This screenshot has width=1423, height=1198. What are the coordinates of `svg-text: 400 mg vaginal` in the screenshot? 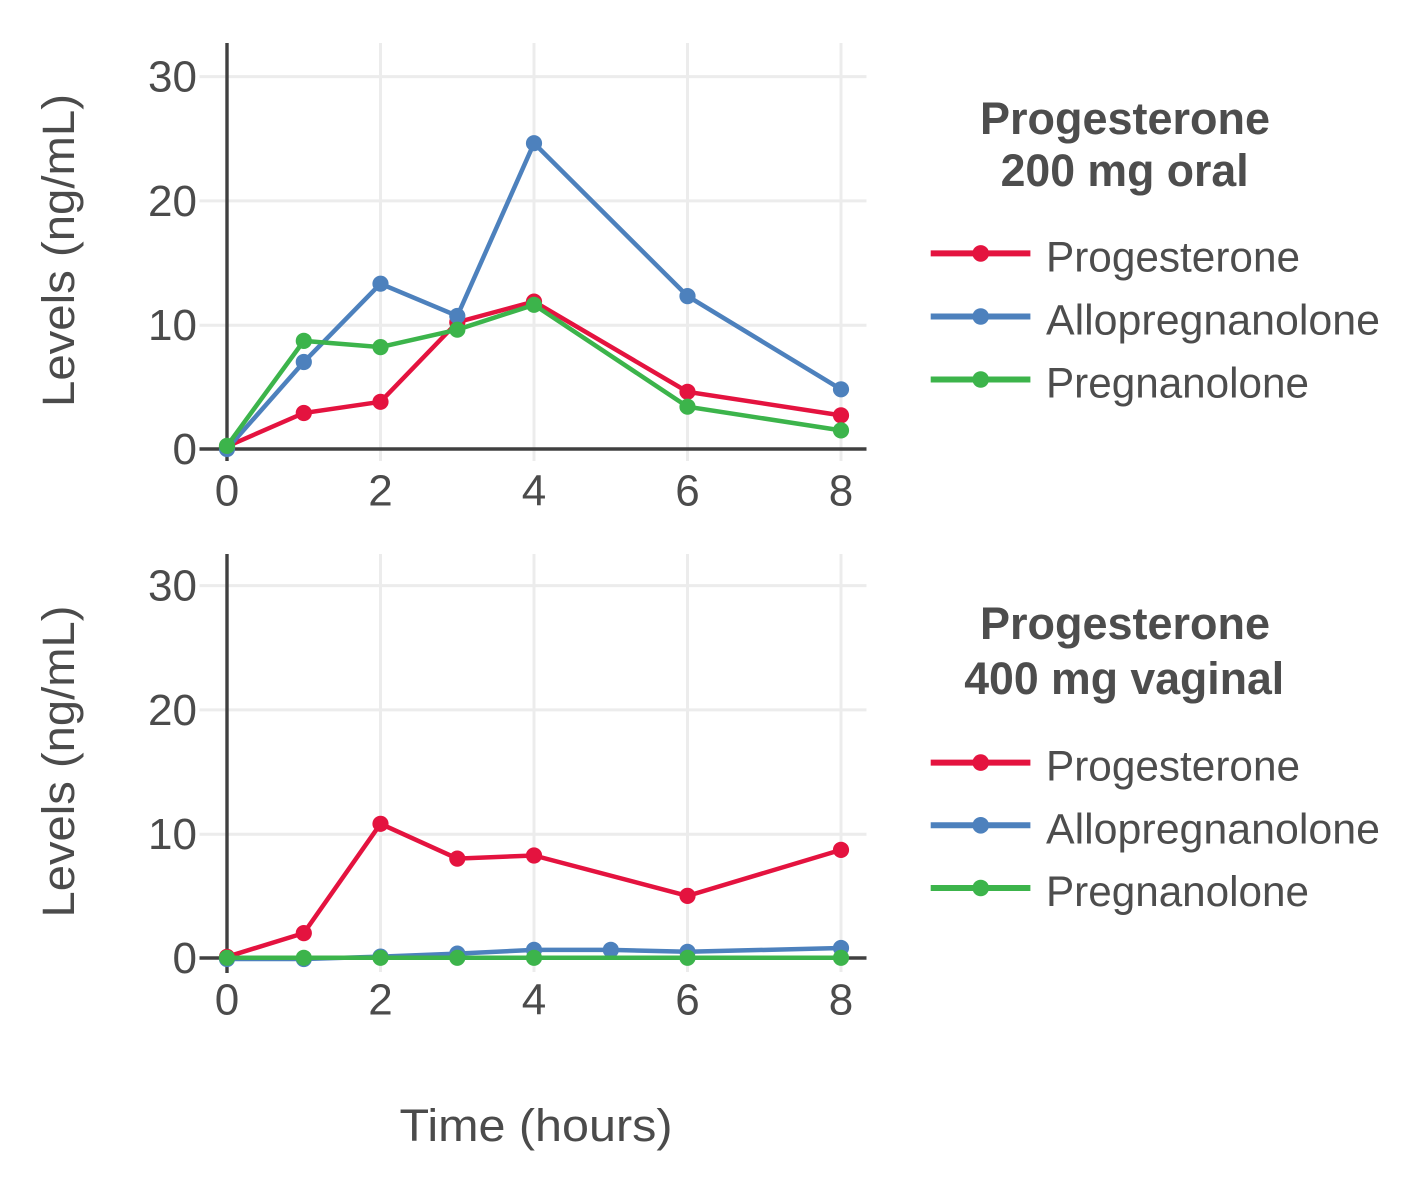 It's located at (1124, 678).